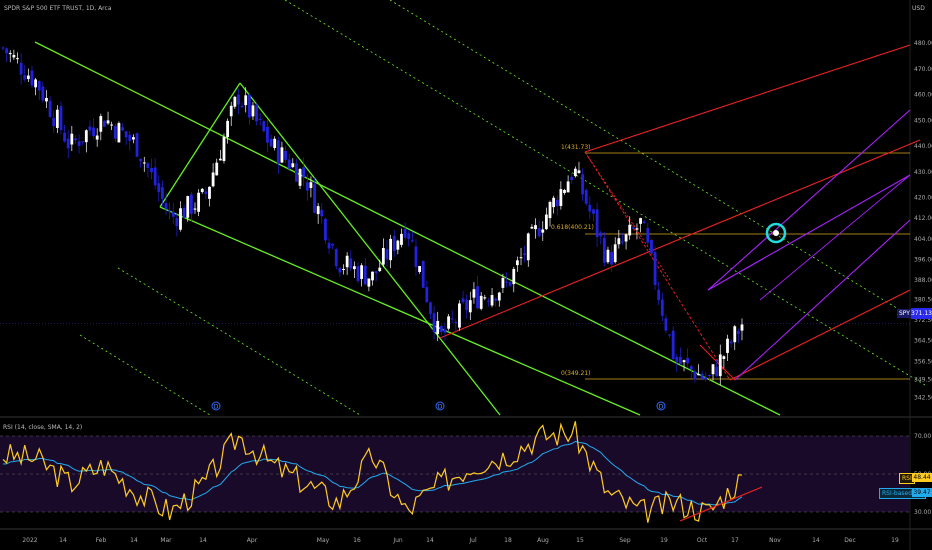 The image size is (932, 550). I want to click on time-tick-label: Dec, so click(850, 540).